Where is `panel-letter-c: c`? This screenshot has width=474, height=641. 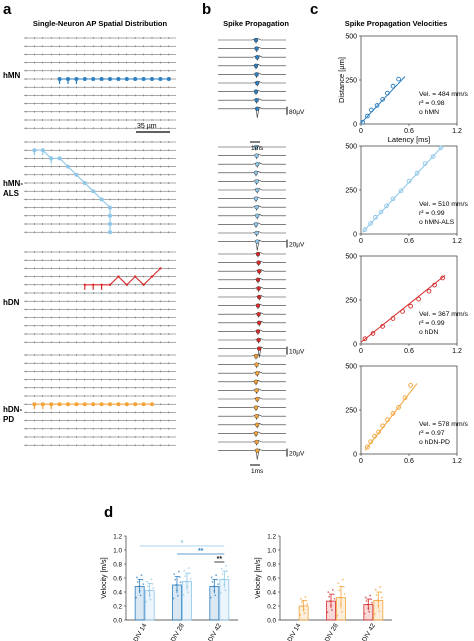
panel-letter-c: c is located at coordinates (314, 9).